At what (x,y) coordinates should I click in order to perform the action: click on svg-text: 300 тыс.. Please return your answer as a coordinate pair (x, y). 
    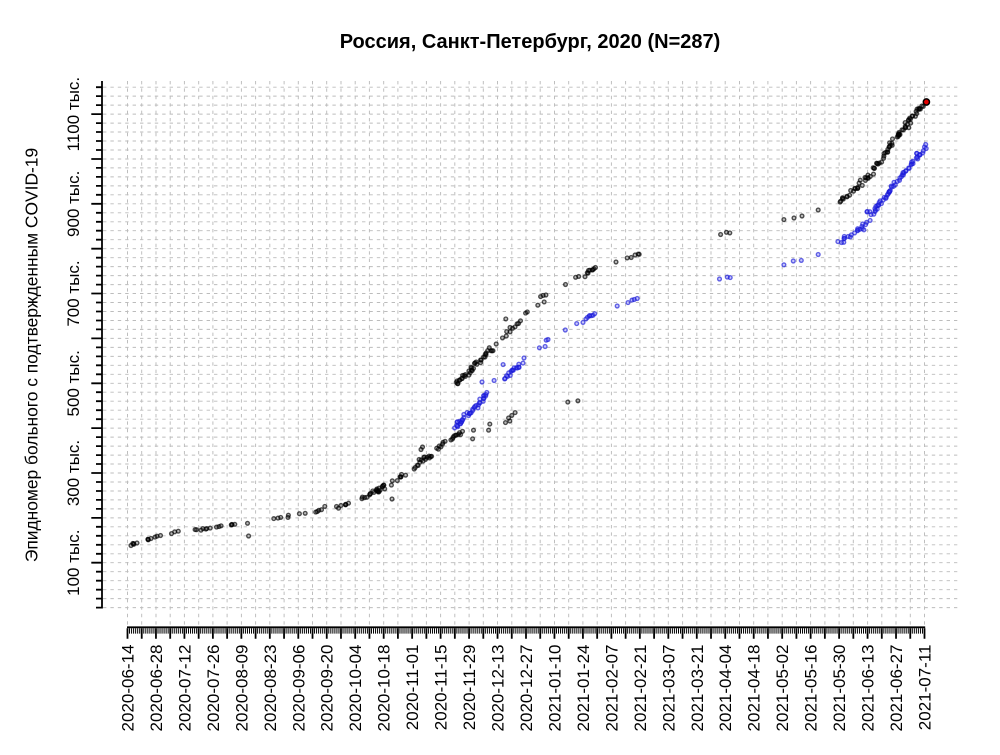
    Looking at the image, I should click on (73, 473).